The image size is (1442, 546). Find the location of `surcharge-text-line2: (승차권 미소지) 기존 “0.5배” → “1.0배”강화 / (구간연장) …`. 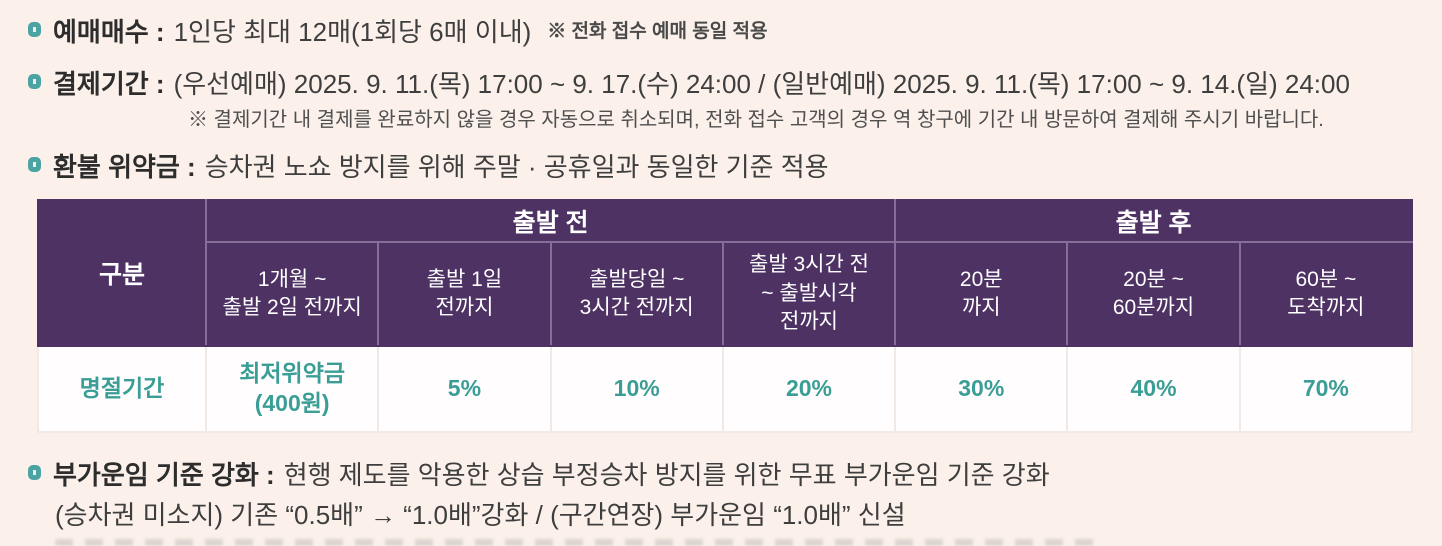

surcharge-text-line2: (승차권 미소지) 기존 “0.5배” → “1.0배”강화 / (구간연장) … is located at coordinates (480, 515).